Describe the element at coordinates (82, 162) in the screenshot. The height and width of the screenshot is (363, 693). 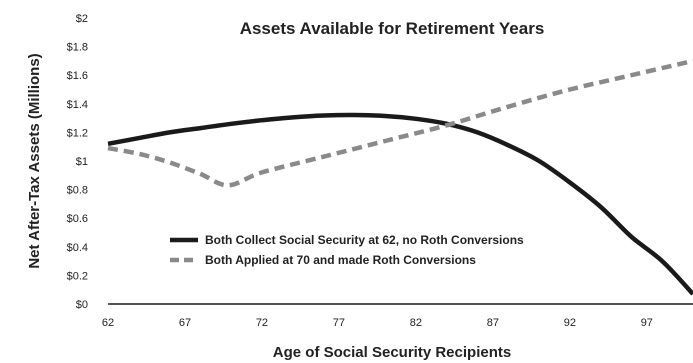
I see `y-tick-label: $1` at that location.